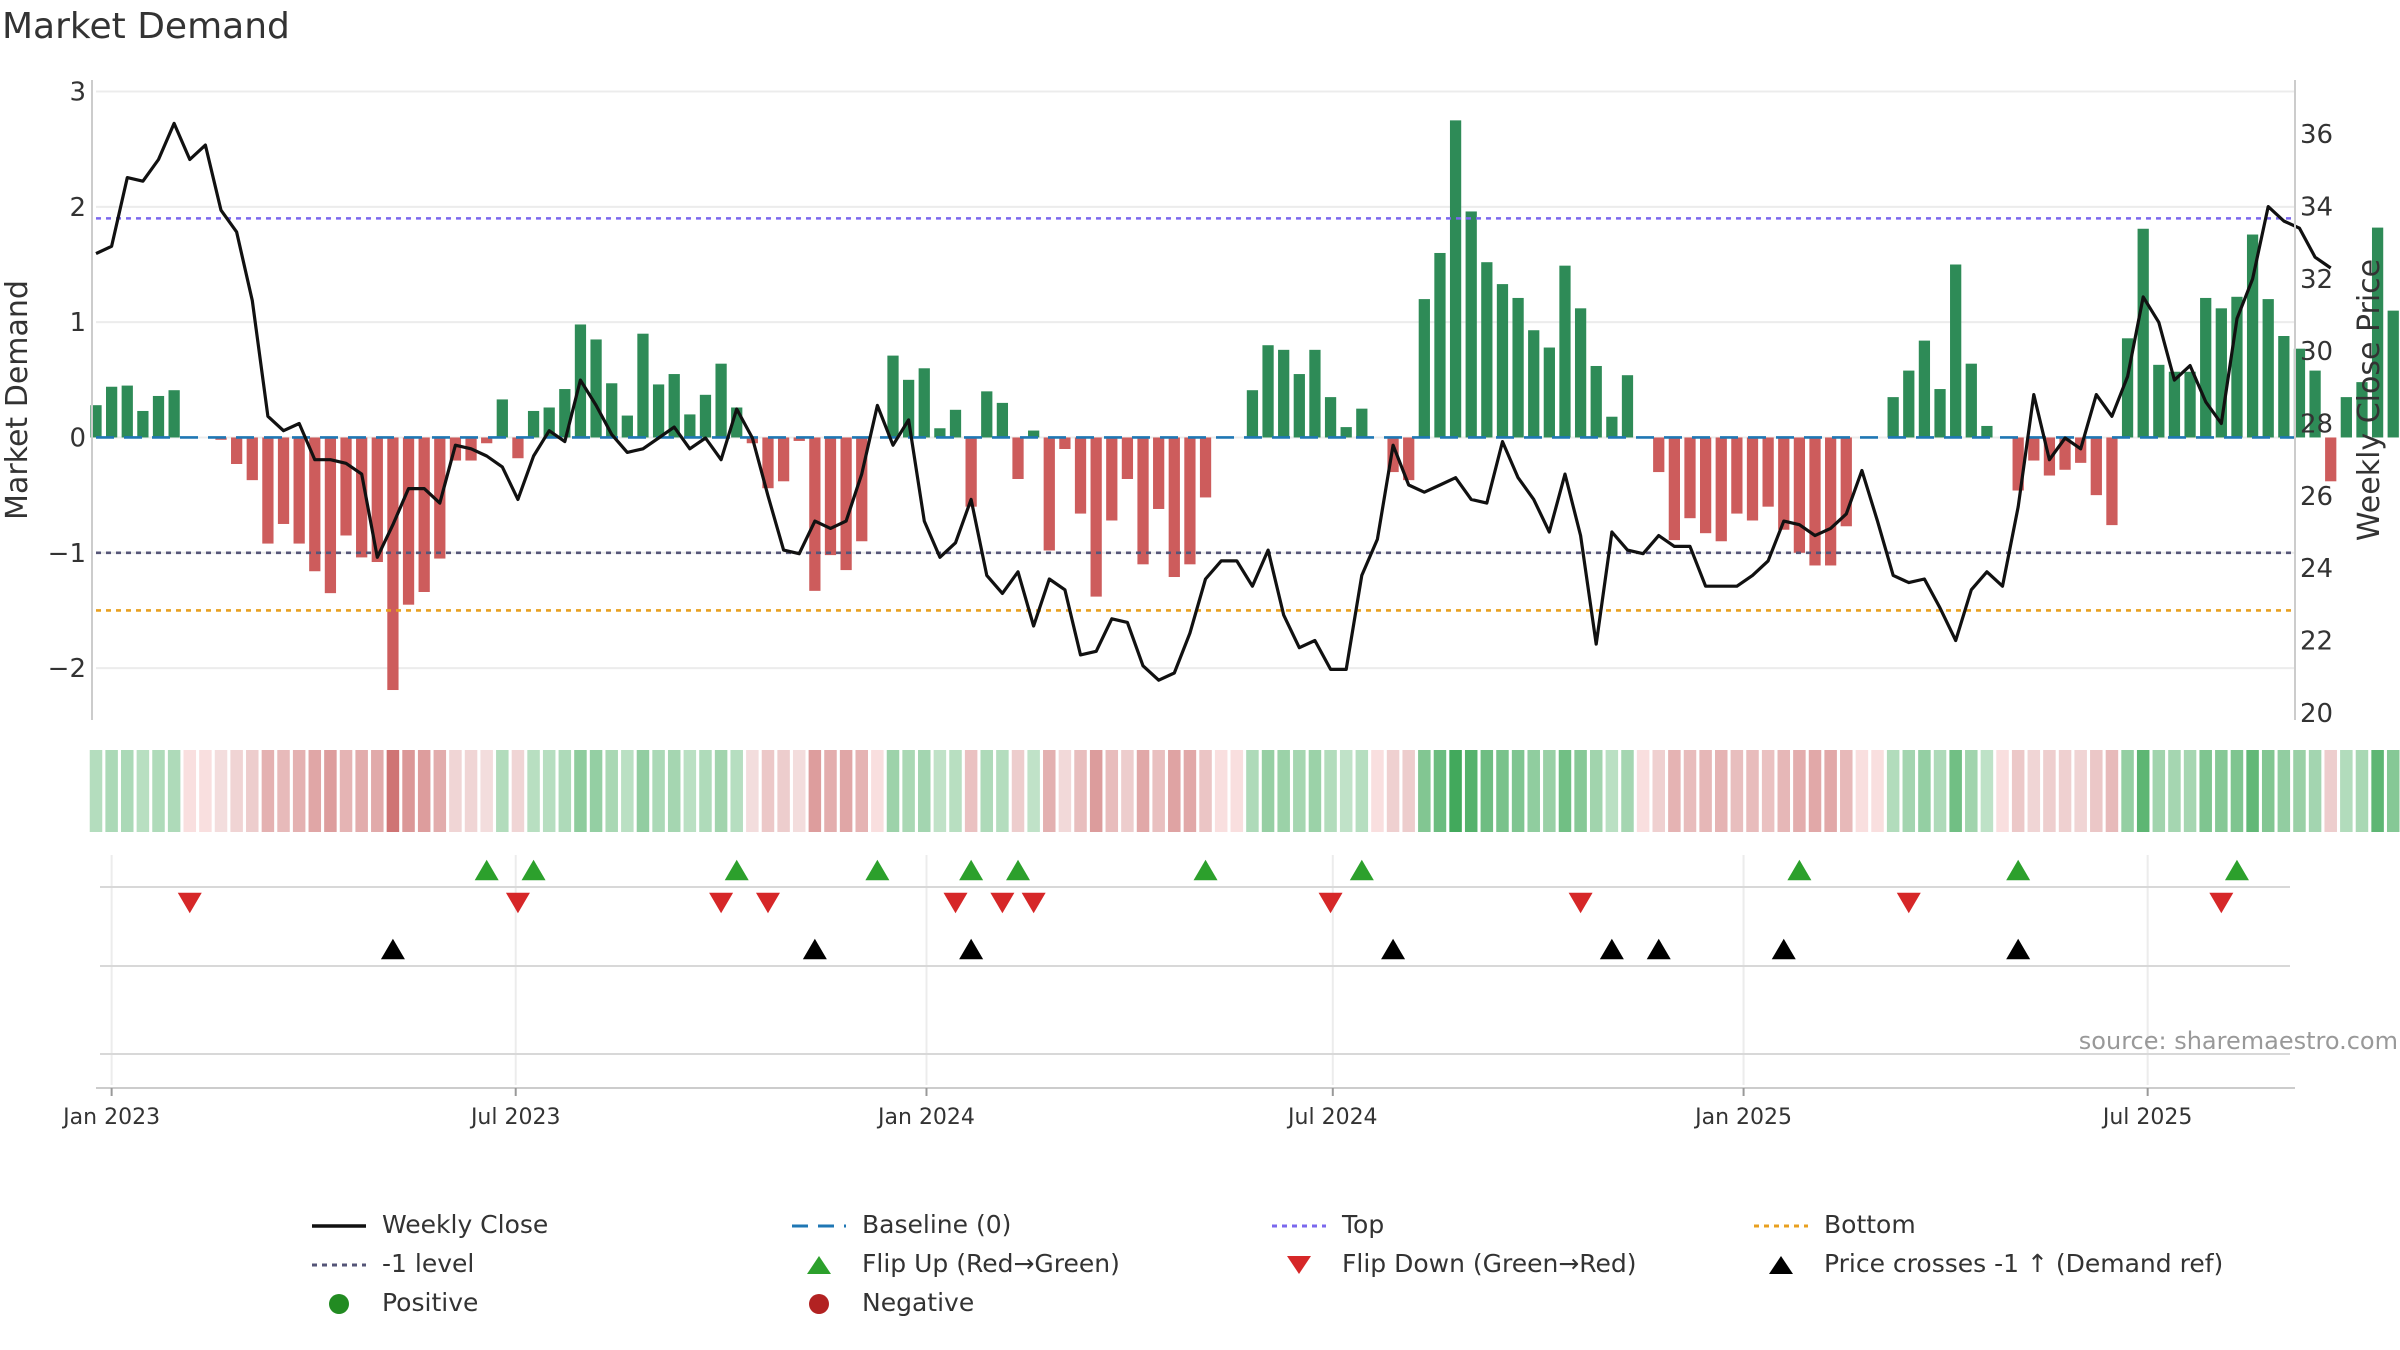 The height and width of the screenshot is (1350, 2400). What do you see at coordinates (955, 1263) in the screenshot?
I see `legend-item: Flip Up (Red→Green)` at bounding box center [955, 1263].